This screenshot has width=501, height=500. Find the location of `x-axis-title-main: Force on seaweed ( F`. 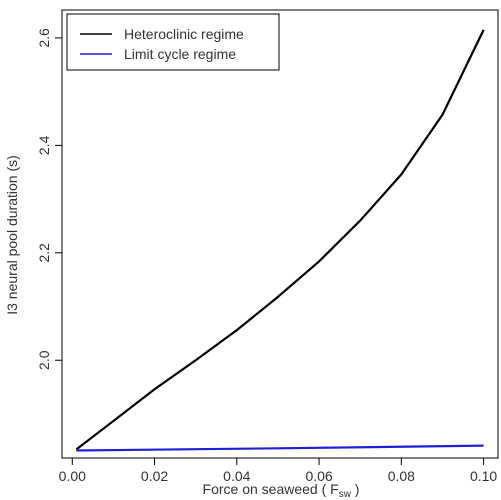

x-axis-title-main: Force on seaweed ( F is located at coordinates (271, 489).